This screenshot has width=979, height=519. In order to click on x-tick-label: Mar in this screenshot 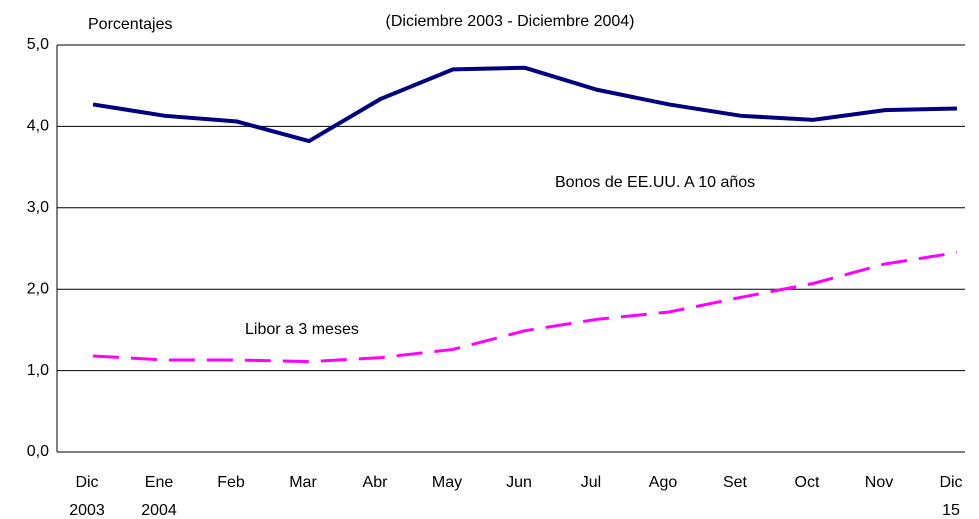, I will do `click(303, 482)`.